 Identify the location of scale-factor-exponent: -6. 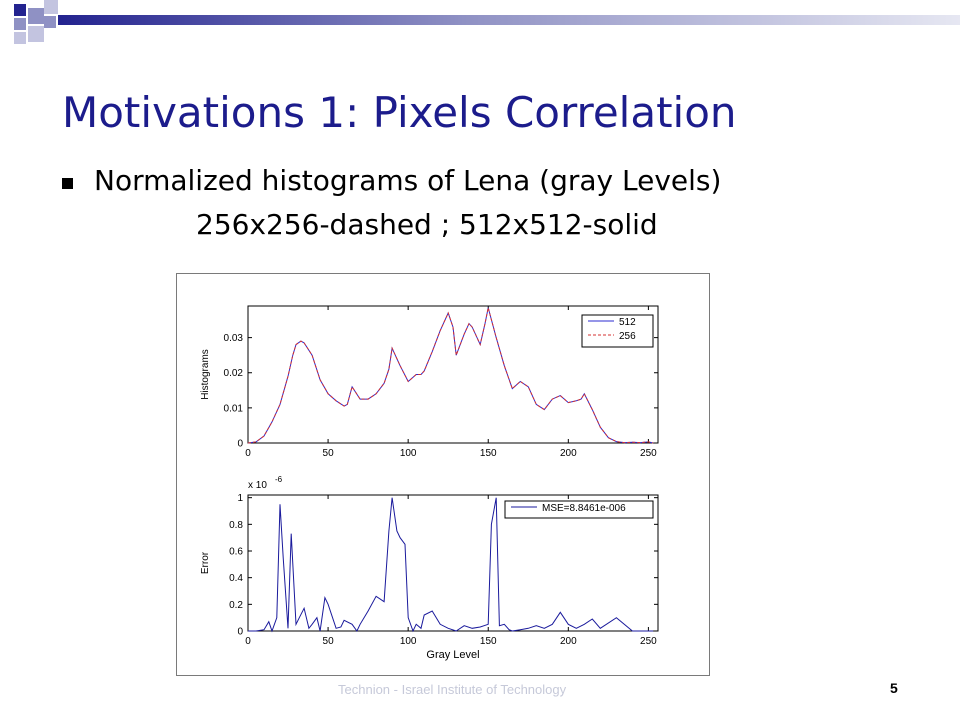
(279, 479).